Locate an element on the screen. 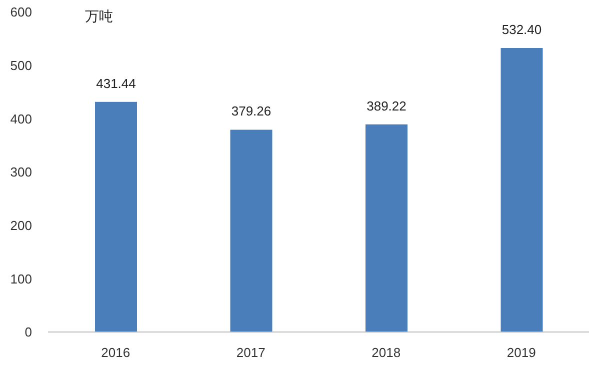 This screenshot has width=589, height=368. y-tick-label: 300 is located at coordinates (21, 172).